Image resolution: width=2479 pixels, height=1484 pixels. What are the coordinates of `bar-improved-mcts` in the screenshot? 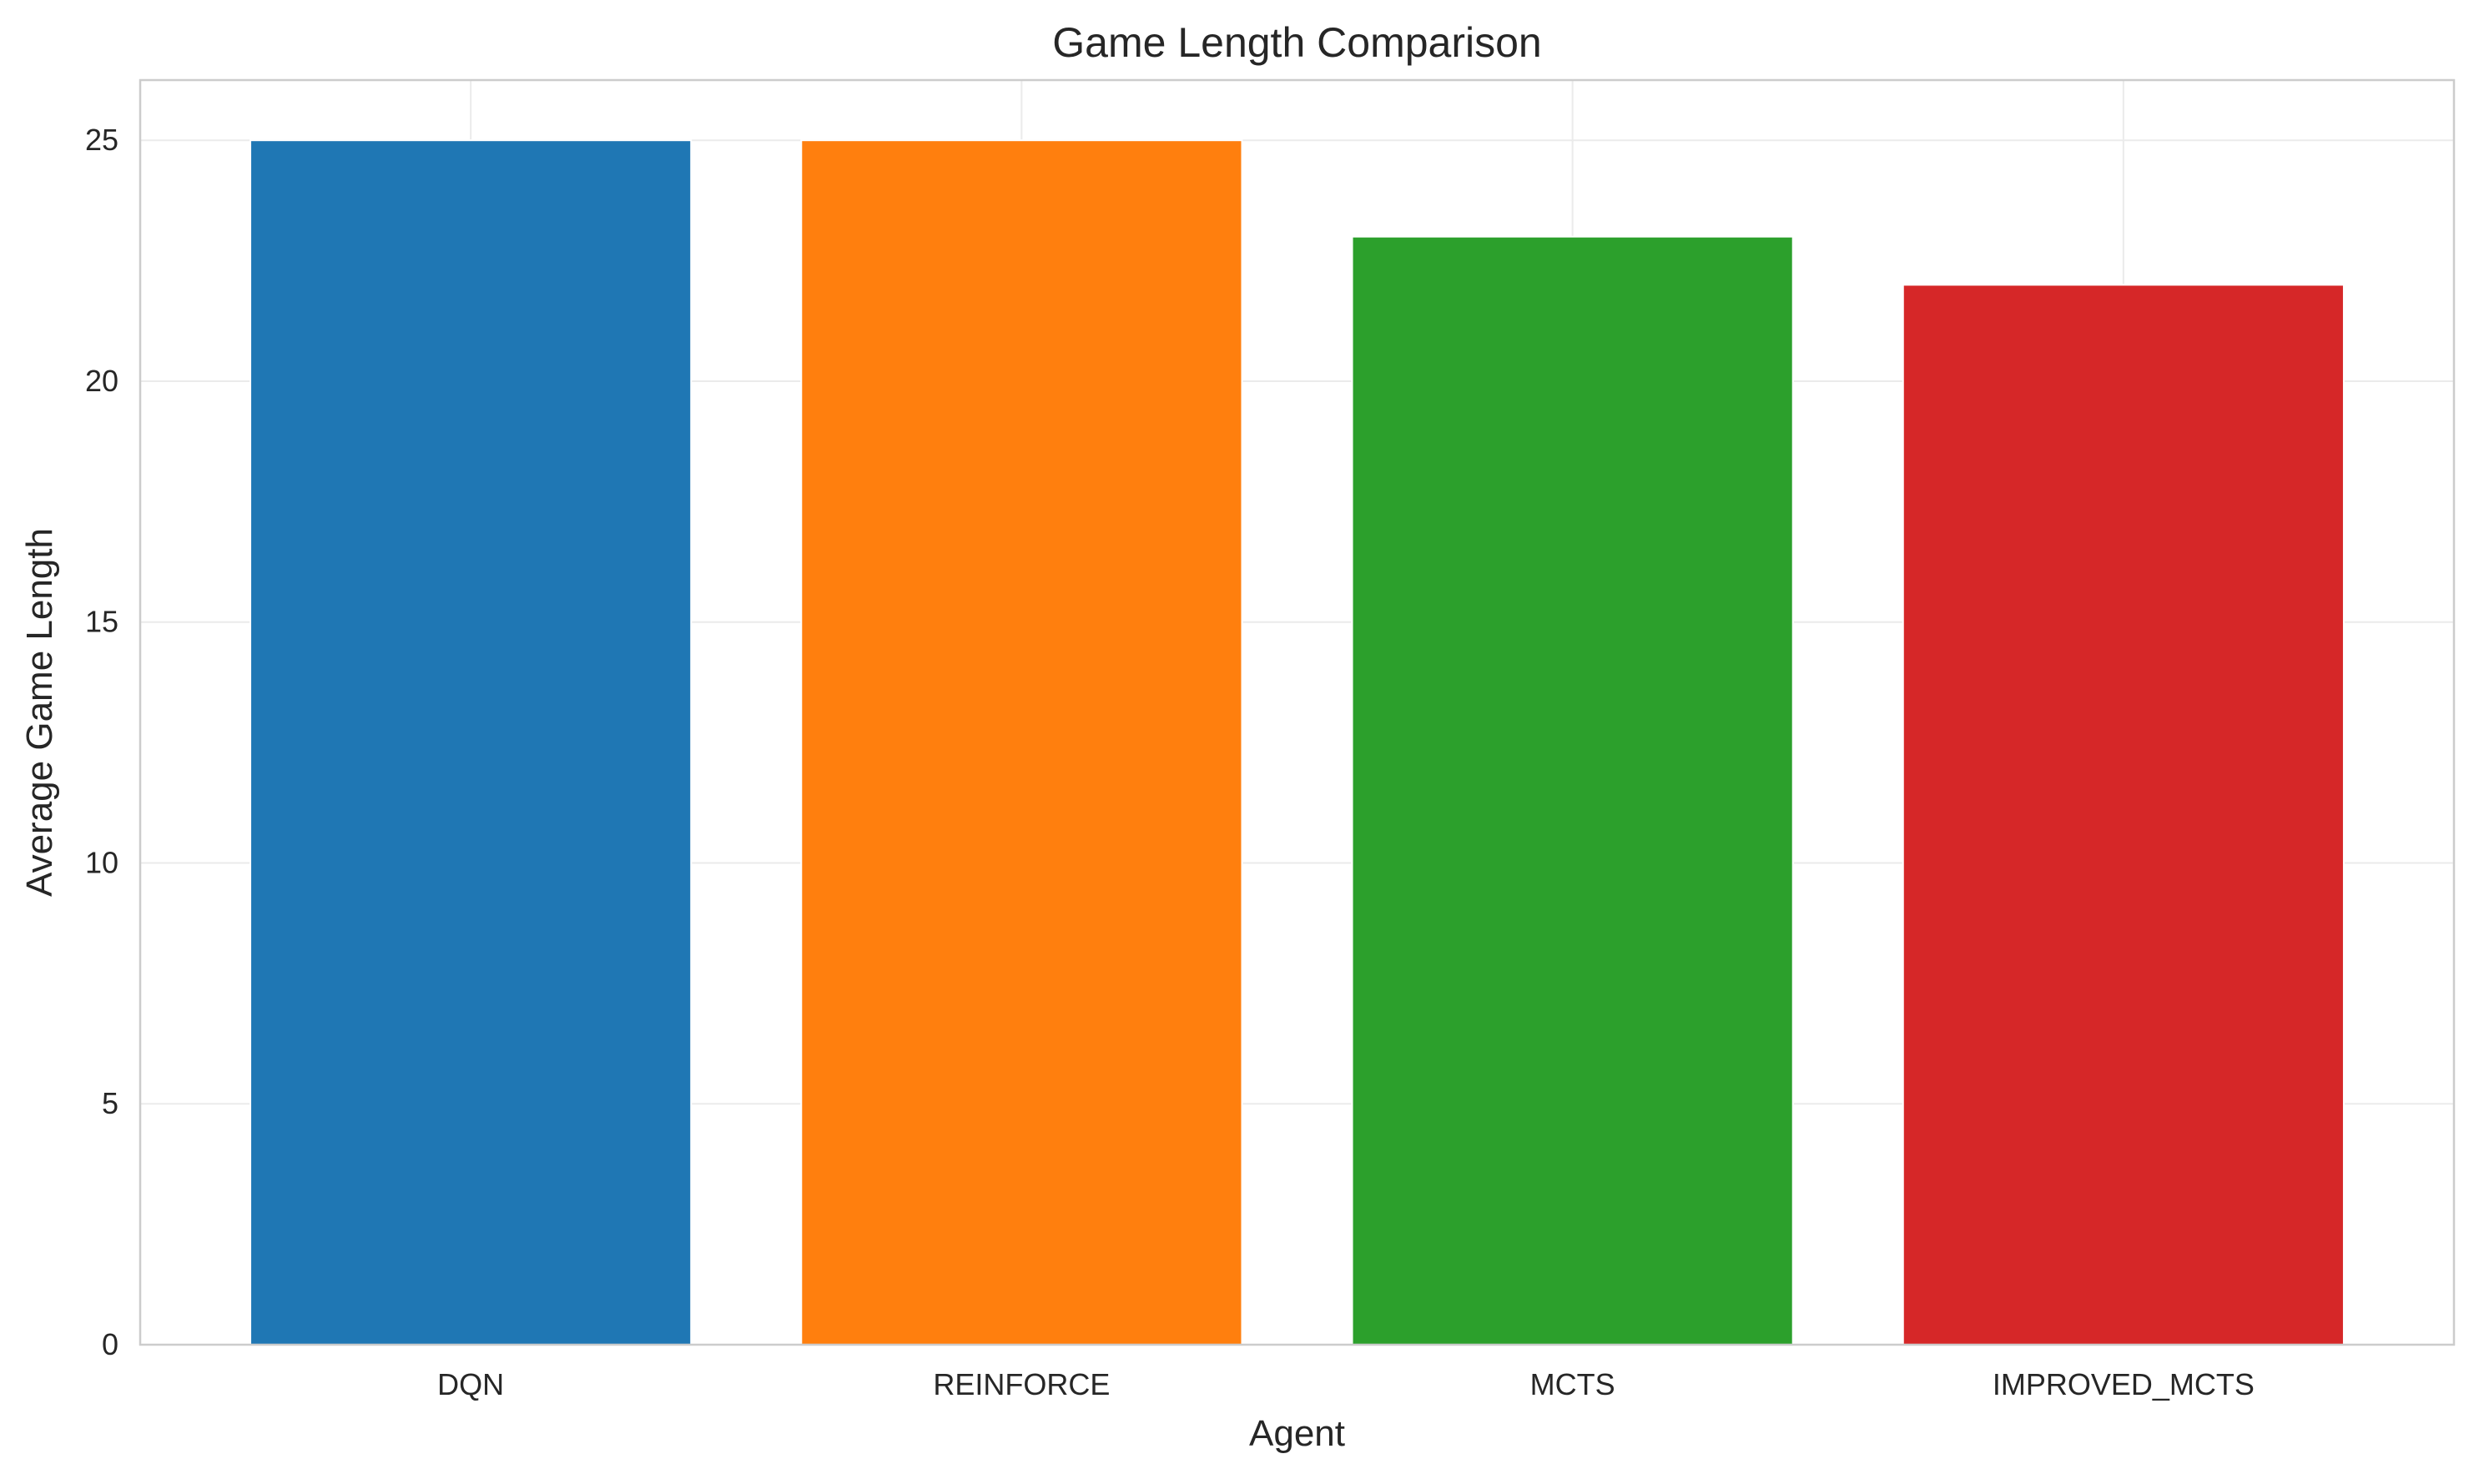 It's located at (2123, 815).